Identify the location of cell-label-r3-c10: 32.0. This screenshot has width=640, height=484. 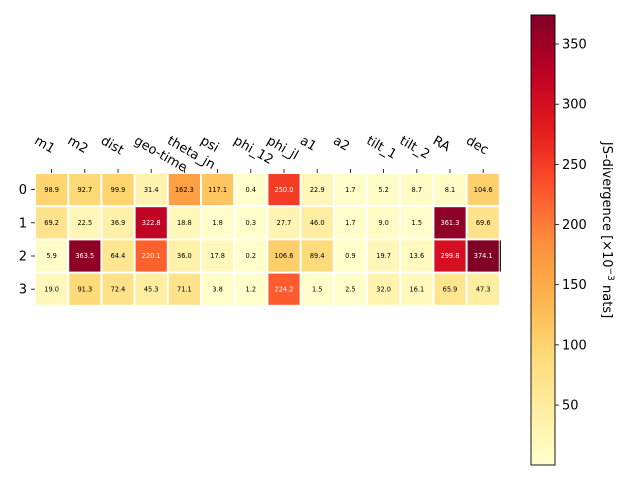
(383, 289).